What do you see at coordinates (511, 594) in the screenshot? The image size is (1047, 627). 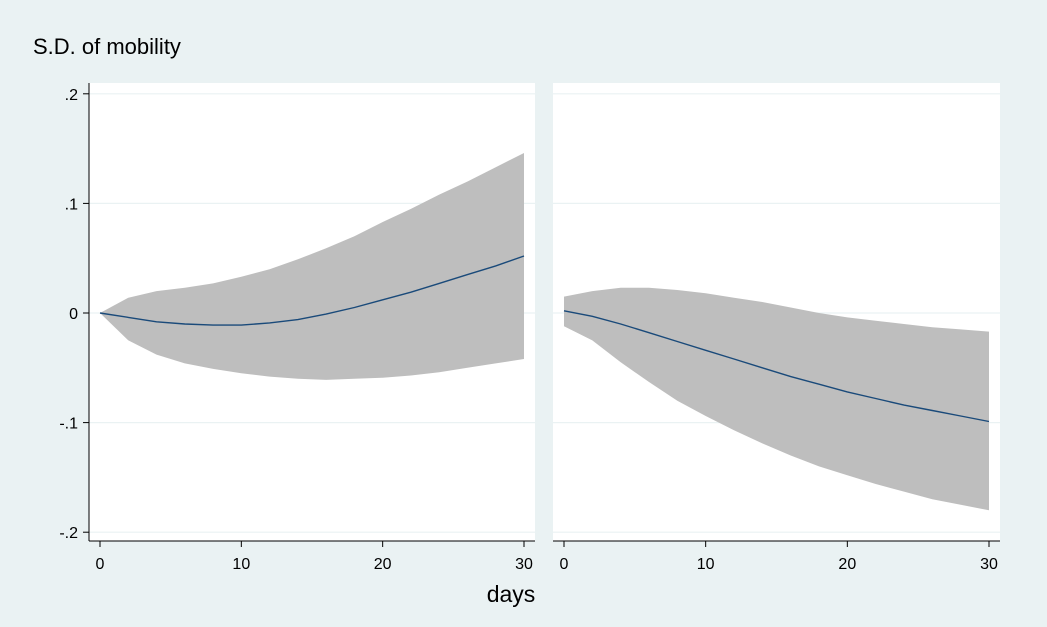 I see `x-axis-title: days` at bounding box center [511, 594].